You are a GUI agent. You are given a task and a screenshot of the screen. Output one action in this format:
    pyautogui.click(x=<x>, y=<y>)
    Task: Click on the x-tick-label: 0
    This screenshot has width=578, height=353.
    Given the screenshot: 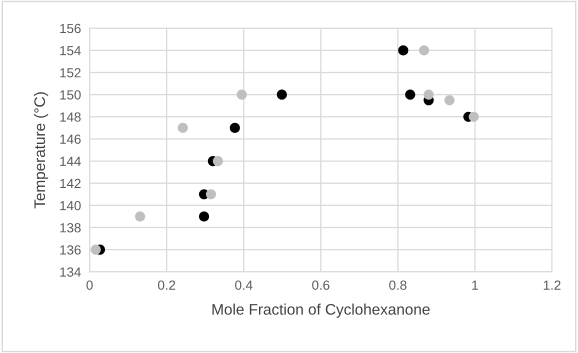 What is the action you would take?
    pyautogui.click(x=89, y=285)
    